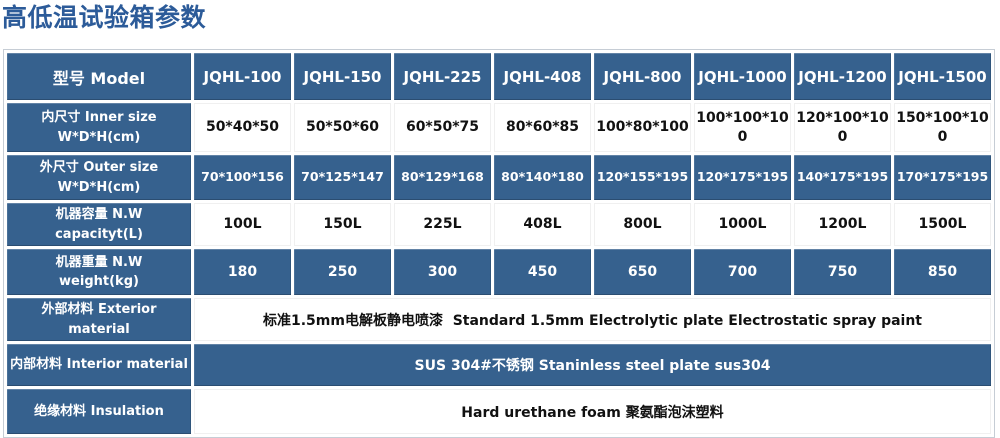 The height and width of the screenshot is (438, 1000). I want to click on row-label-exterior-material: 外部材料 Exterior material, so click(99, 319).